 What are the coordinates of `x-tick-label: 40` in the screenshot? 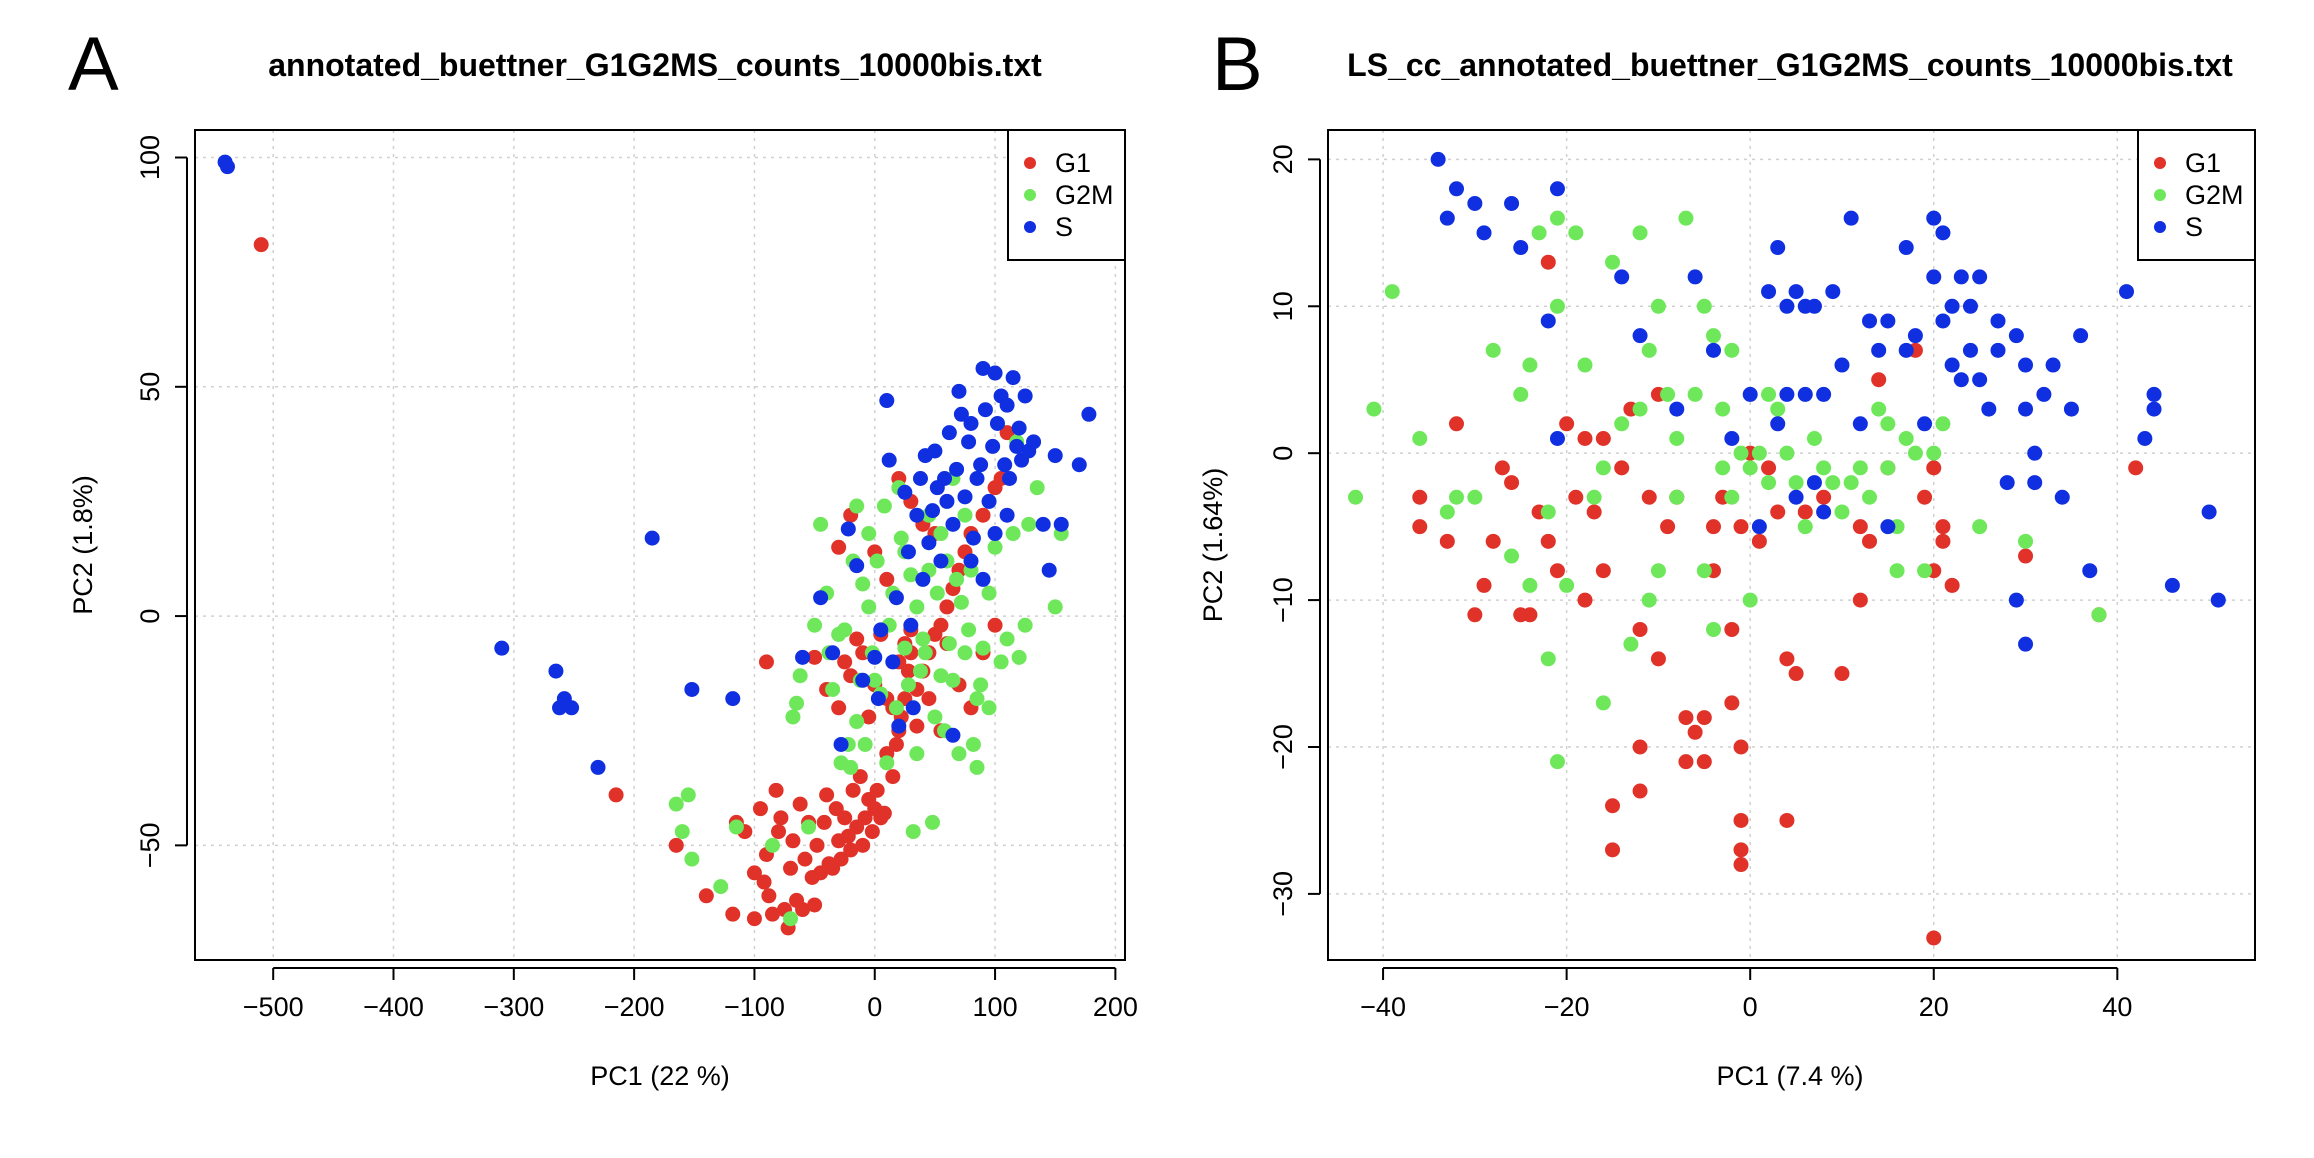 It's located at (2117, 1007).